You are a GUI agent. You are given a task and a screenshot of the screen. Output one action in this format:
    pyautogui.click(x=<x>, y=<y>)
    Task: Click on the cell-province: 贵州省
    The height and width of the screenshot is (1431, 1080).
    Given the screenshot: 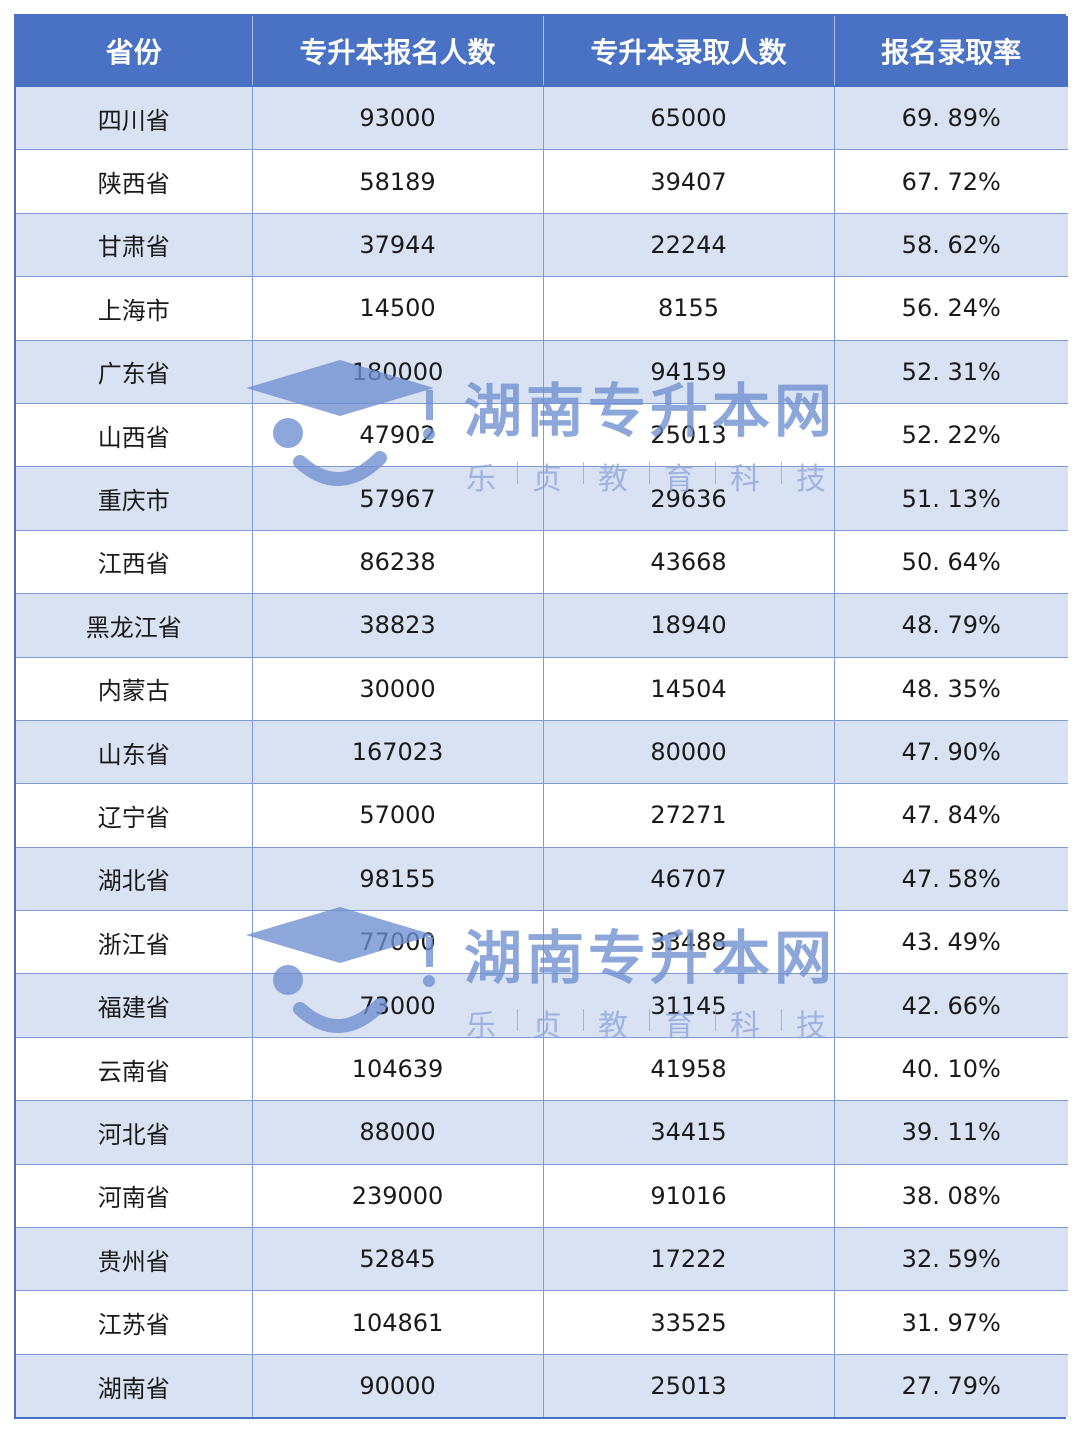 What is the action you would take?
    pyautogui.click(x=134, y=1259)
    